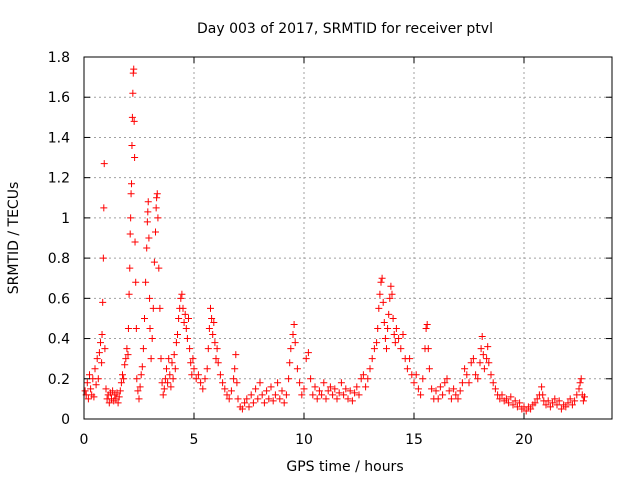 This screenshot has height=480, width=640. Describe the element at coordinates (414, 440) in the screenshot. I see `x-tick-label: 15` at that location.